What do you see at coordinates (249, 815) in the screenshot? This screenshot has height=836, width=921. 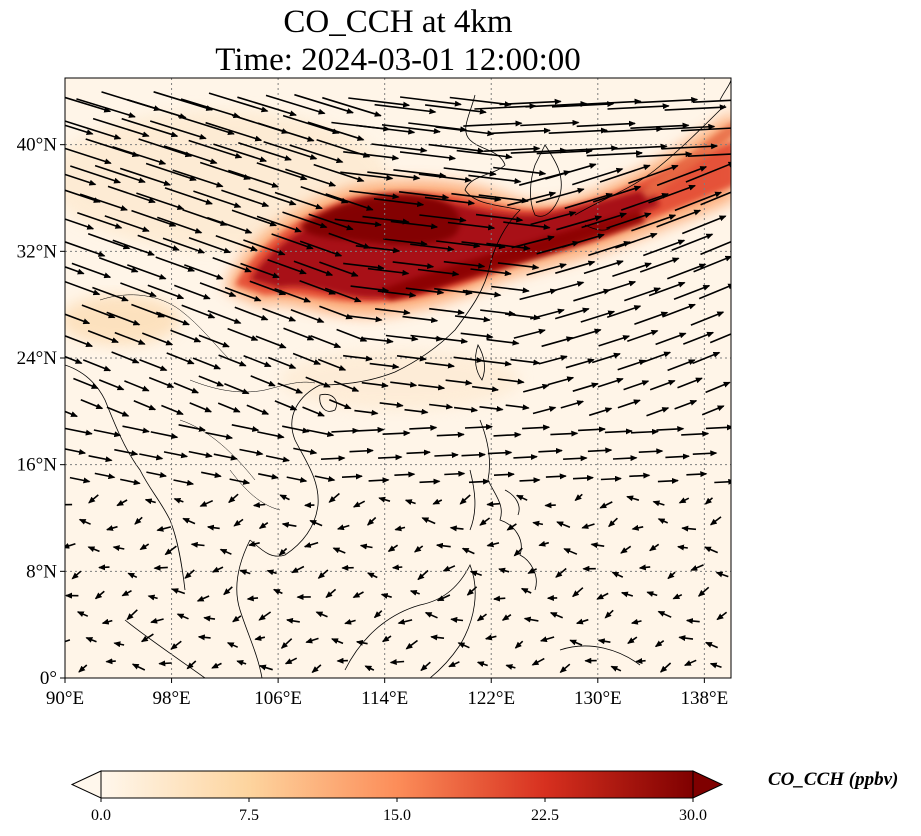 I see `colorbar-tick-label: 7.5` at bounding box center [249, 815].